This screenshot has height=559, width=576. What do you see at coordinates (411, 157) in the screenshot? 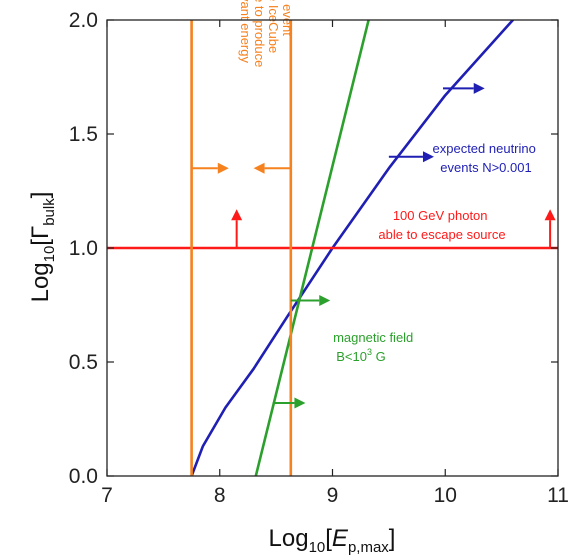
I see `arrow-blue-right-lower` at bounding box center [411, 157].